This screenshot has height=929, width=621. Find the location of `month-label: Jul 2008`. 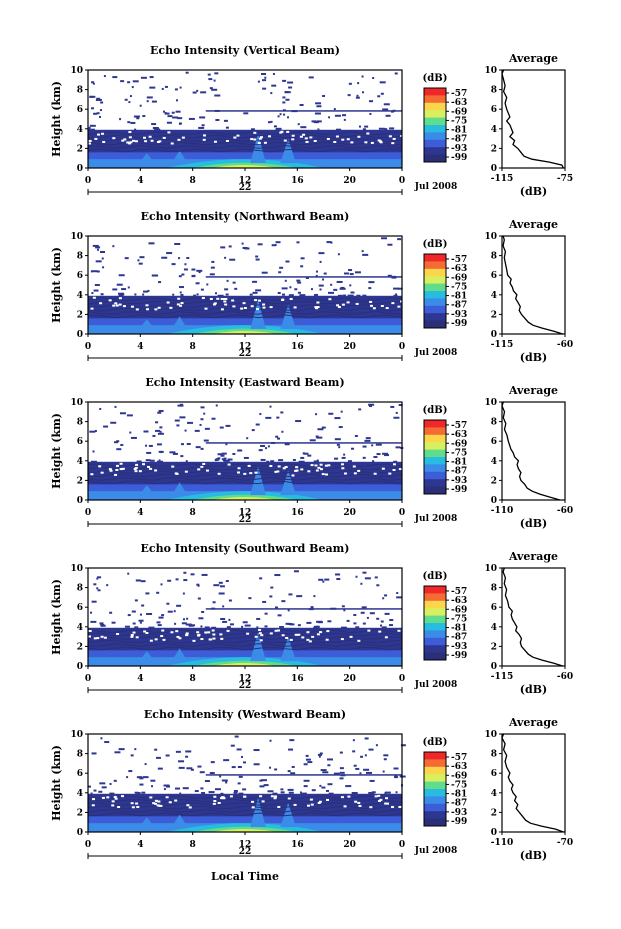

month-label: Jul 2008 is located at coordinates (435, 353).